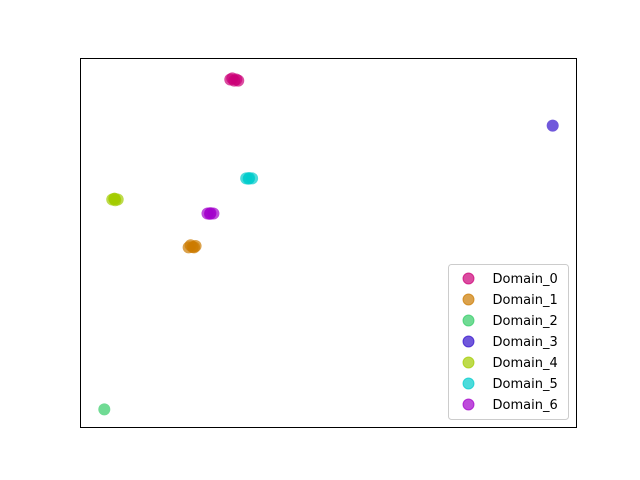 The image size is (640, 480). What do you see at coordinates (525, 405) in the screenshot?
I see `legend-label: Domain_6` at bounding box center [525, 405].